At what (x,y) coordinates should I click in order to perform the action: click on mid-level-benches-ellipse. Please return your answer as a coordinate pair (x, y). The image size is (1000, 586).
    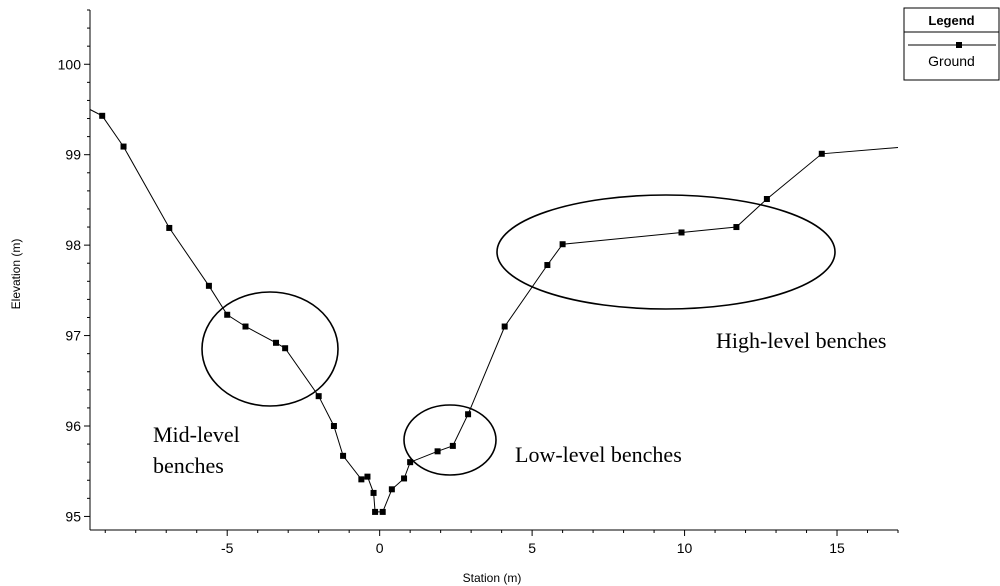
    Looking at the image, I should click on (270, 349).